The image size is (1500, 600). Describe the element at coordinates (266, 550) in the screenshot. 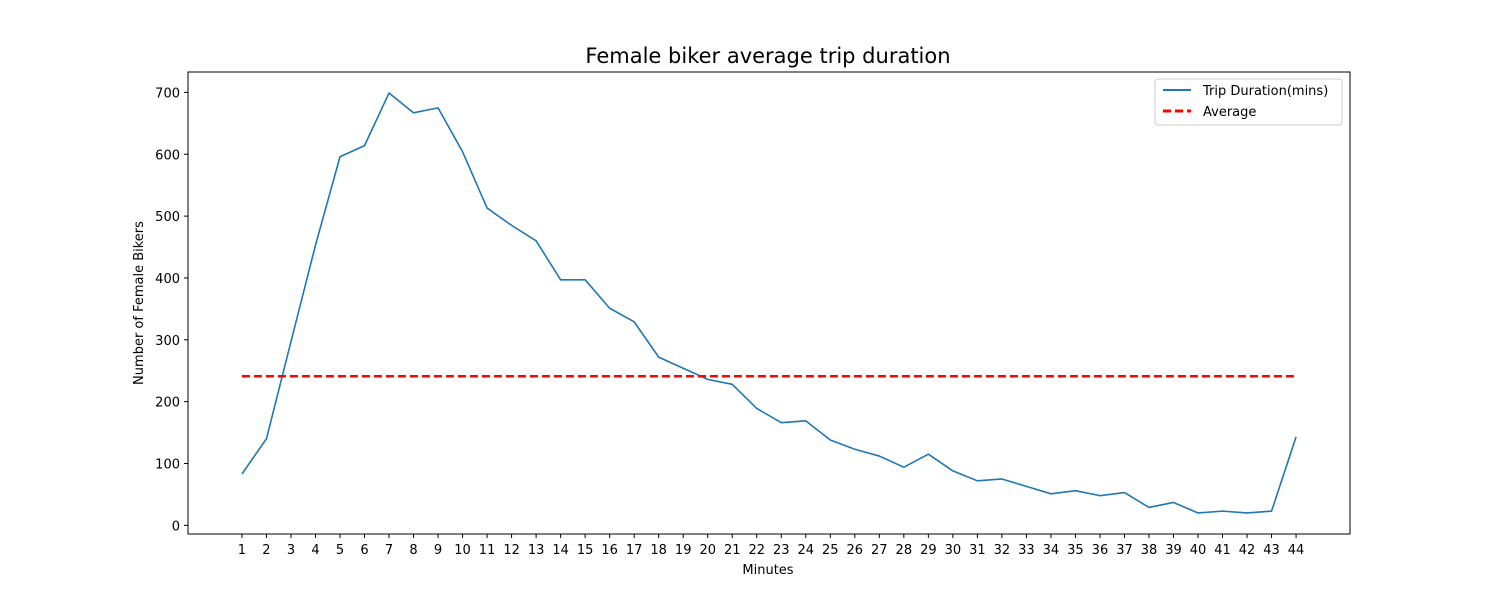

I see `x-tick-label: 2` at that location.